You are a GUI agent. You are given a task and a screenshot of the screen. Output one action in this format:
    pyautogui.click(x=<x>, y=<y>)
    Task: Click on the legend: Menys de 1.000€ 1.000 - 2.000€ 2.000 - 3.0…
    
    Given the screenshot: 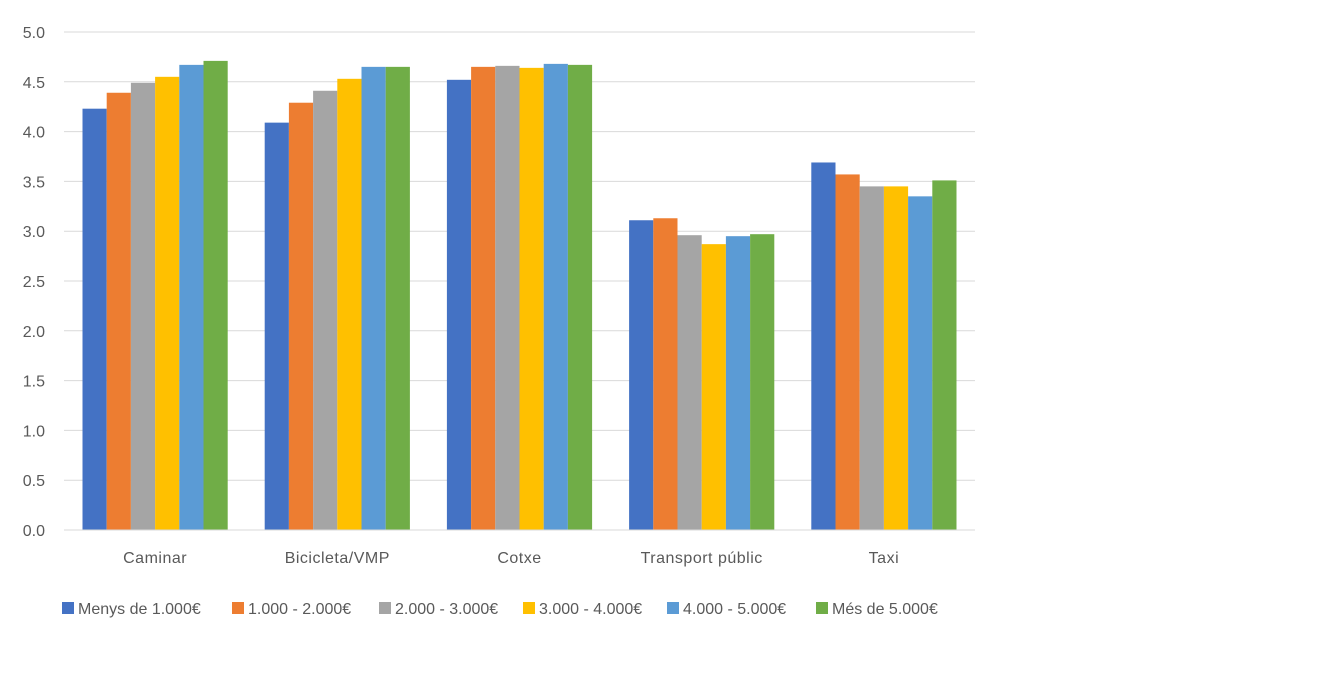 What is the action you would take?
    pyautogui.click(x=500, y=609)
    